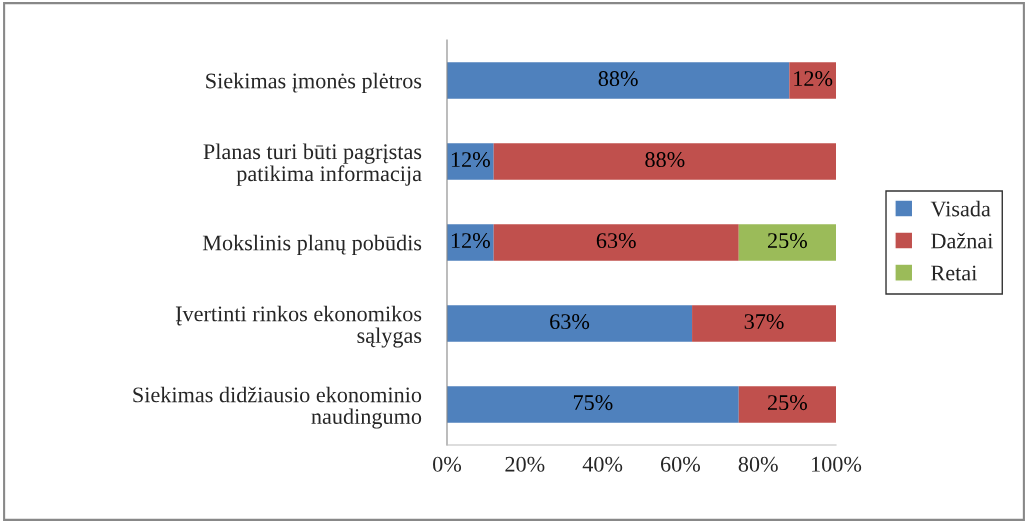 The height and width of the screenshot is (522, 1028). What do you see at coordinates (960, 208) in the screenshot?
I see `legend-label: Visada` at bounding box center [960, 208].